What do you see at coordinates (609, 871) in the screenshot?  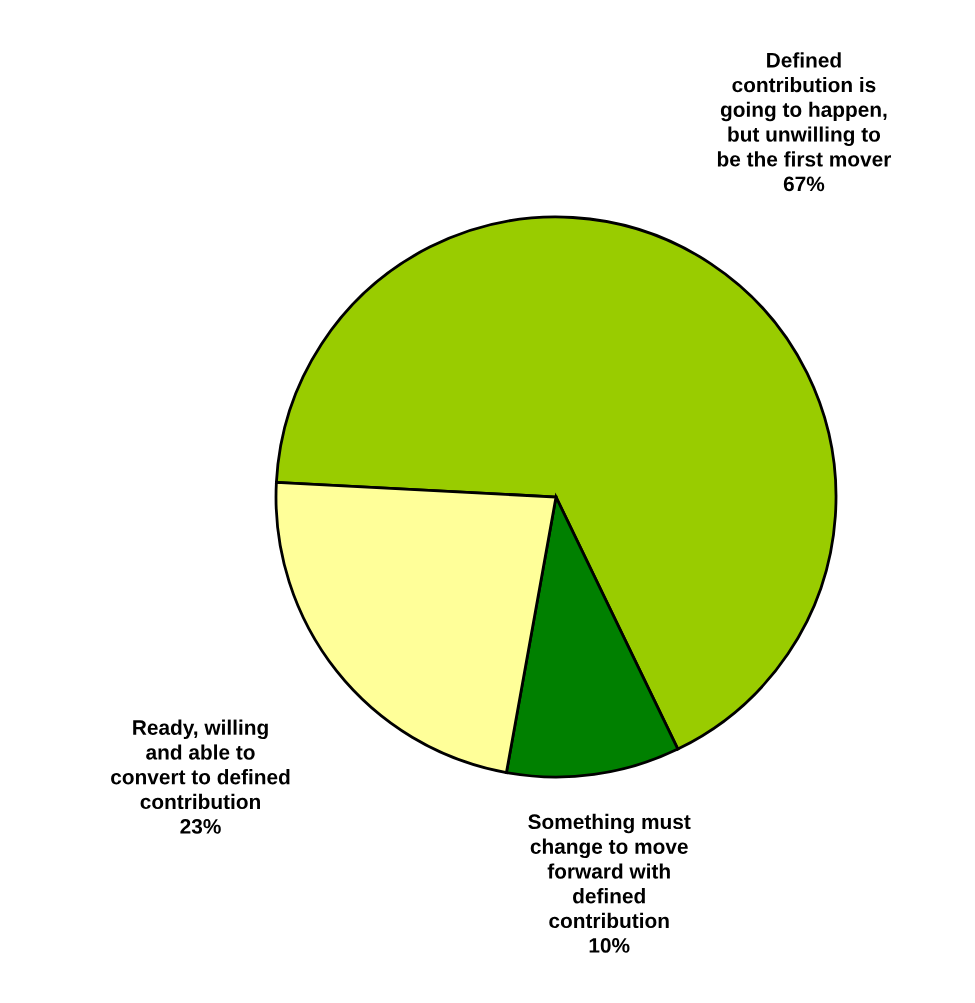 I see `slice-label: Something must change to move forward with defined contribution` at bounding box center [609, 871].